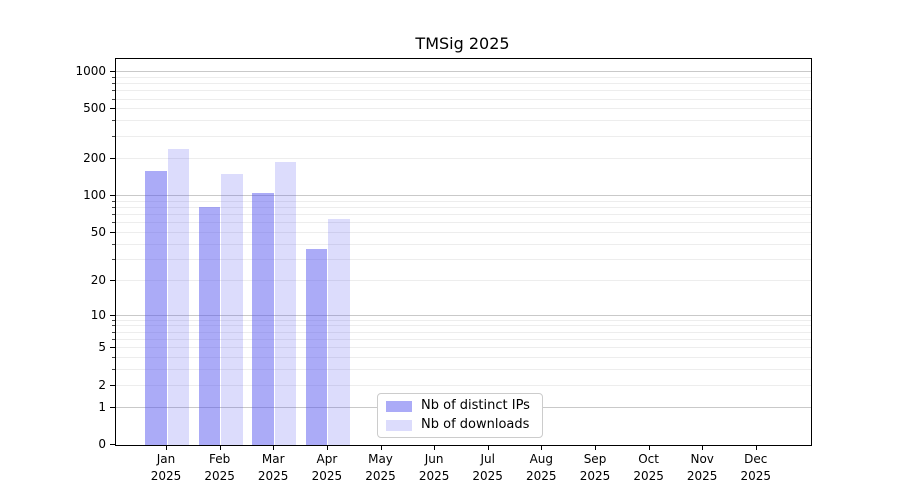 The height and width of the screenshot is (500, 900). What do you see at coordinates (90, 71) in the screenshot?
I see `y-tick-label-1000: 1000` at bounding box center [90, 71].